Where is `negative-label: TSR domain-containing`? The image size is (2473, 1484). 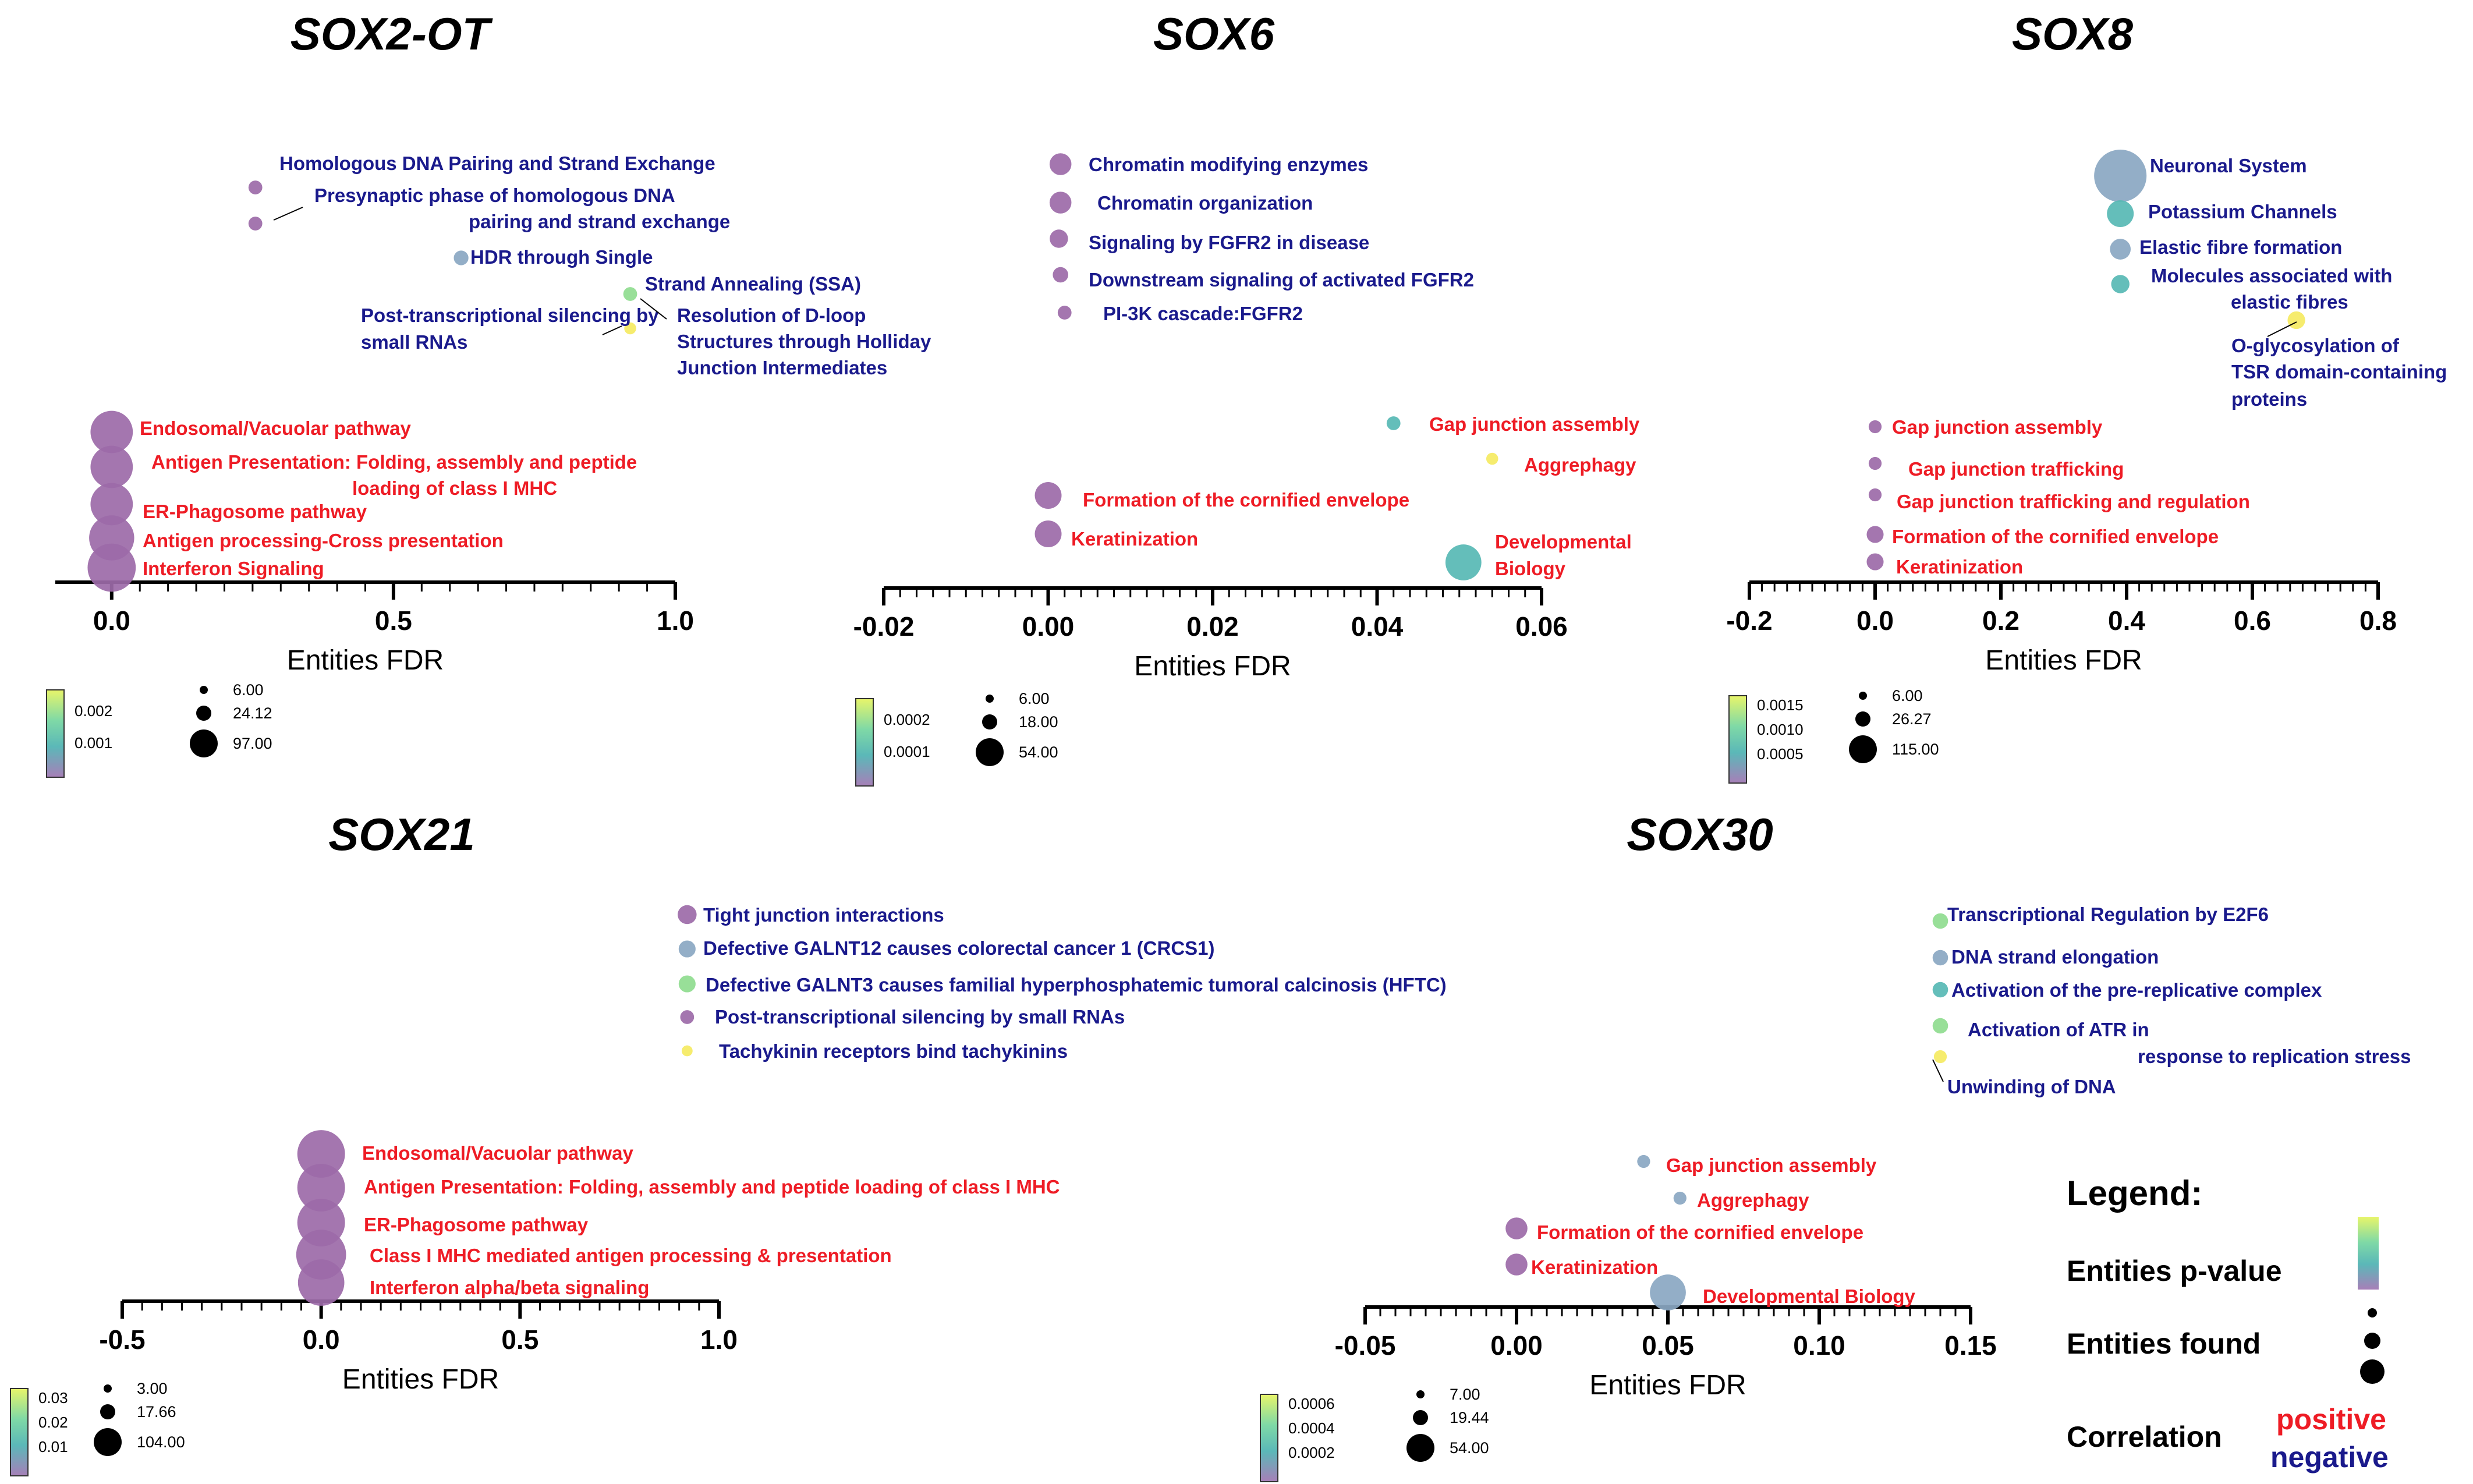
negative-label: TSR domain-containing is located at coordinates (2339, 371).